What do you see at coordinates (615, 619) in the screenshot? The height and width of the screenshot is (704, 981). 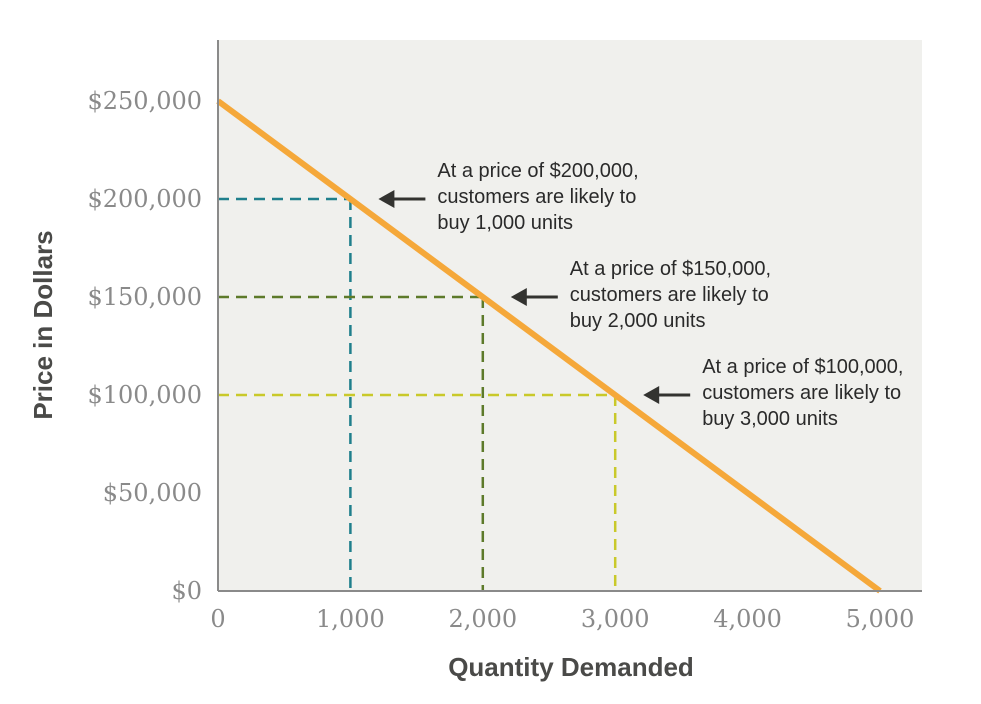 I see `x-tick-label: 3,000` at bounding box center [615, 619].